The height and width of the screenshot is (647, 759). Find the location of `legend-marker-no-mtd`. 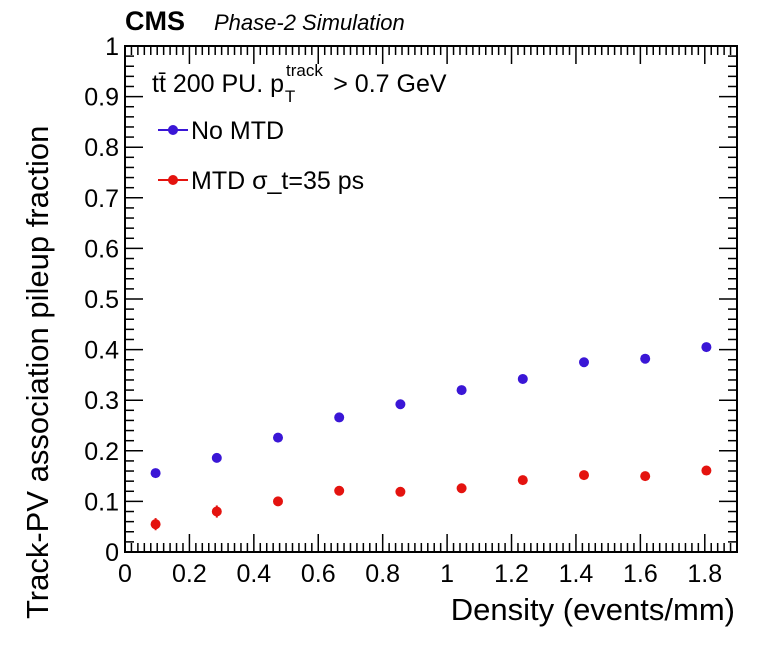

legend-marker-no-mtd is located at coordinates (173, 130).